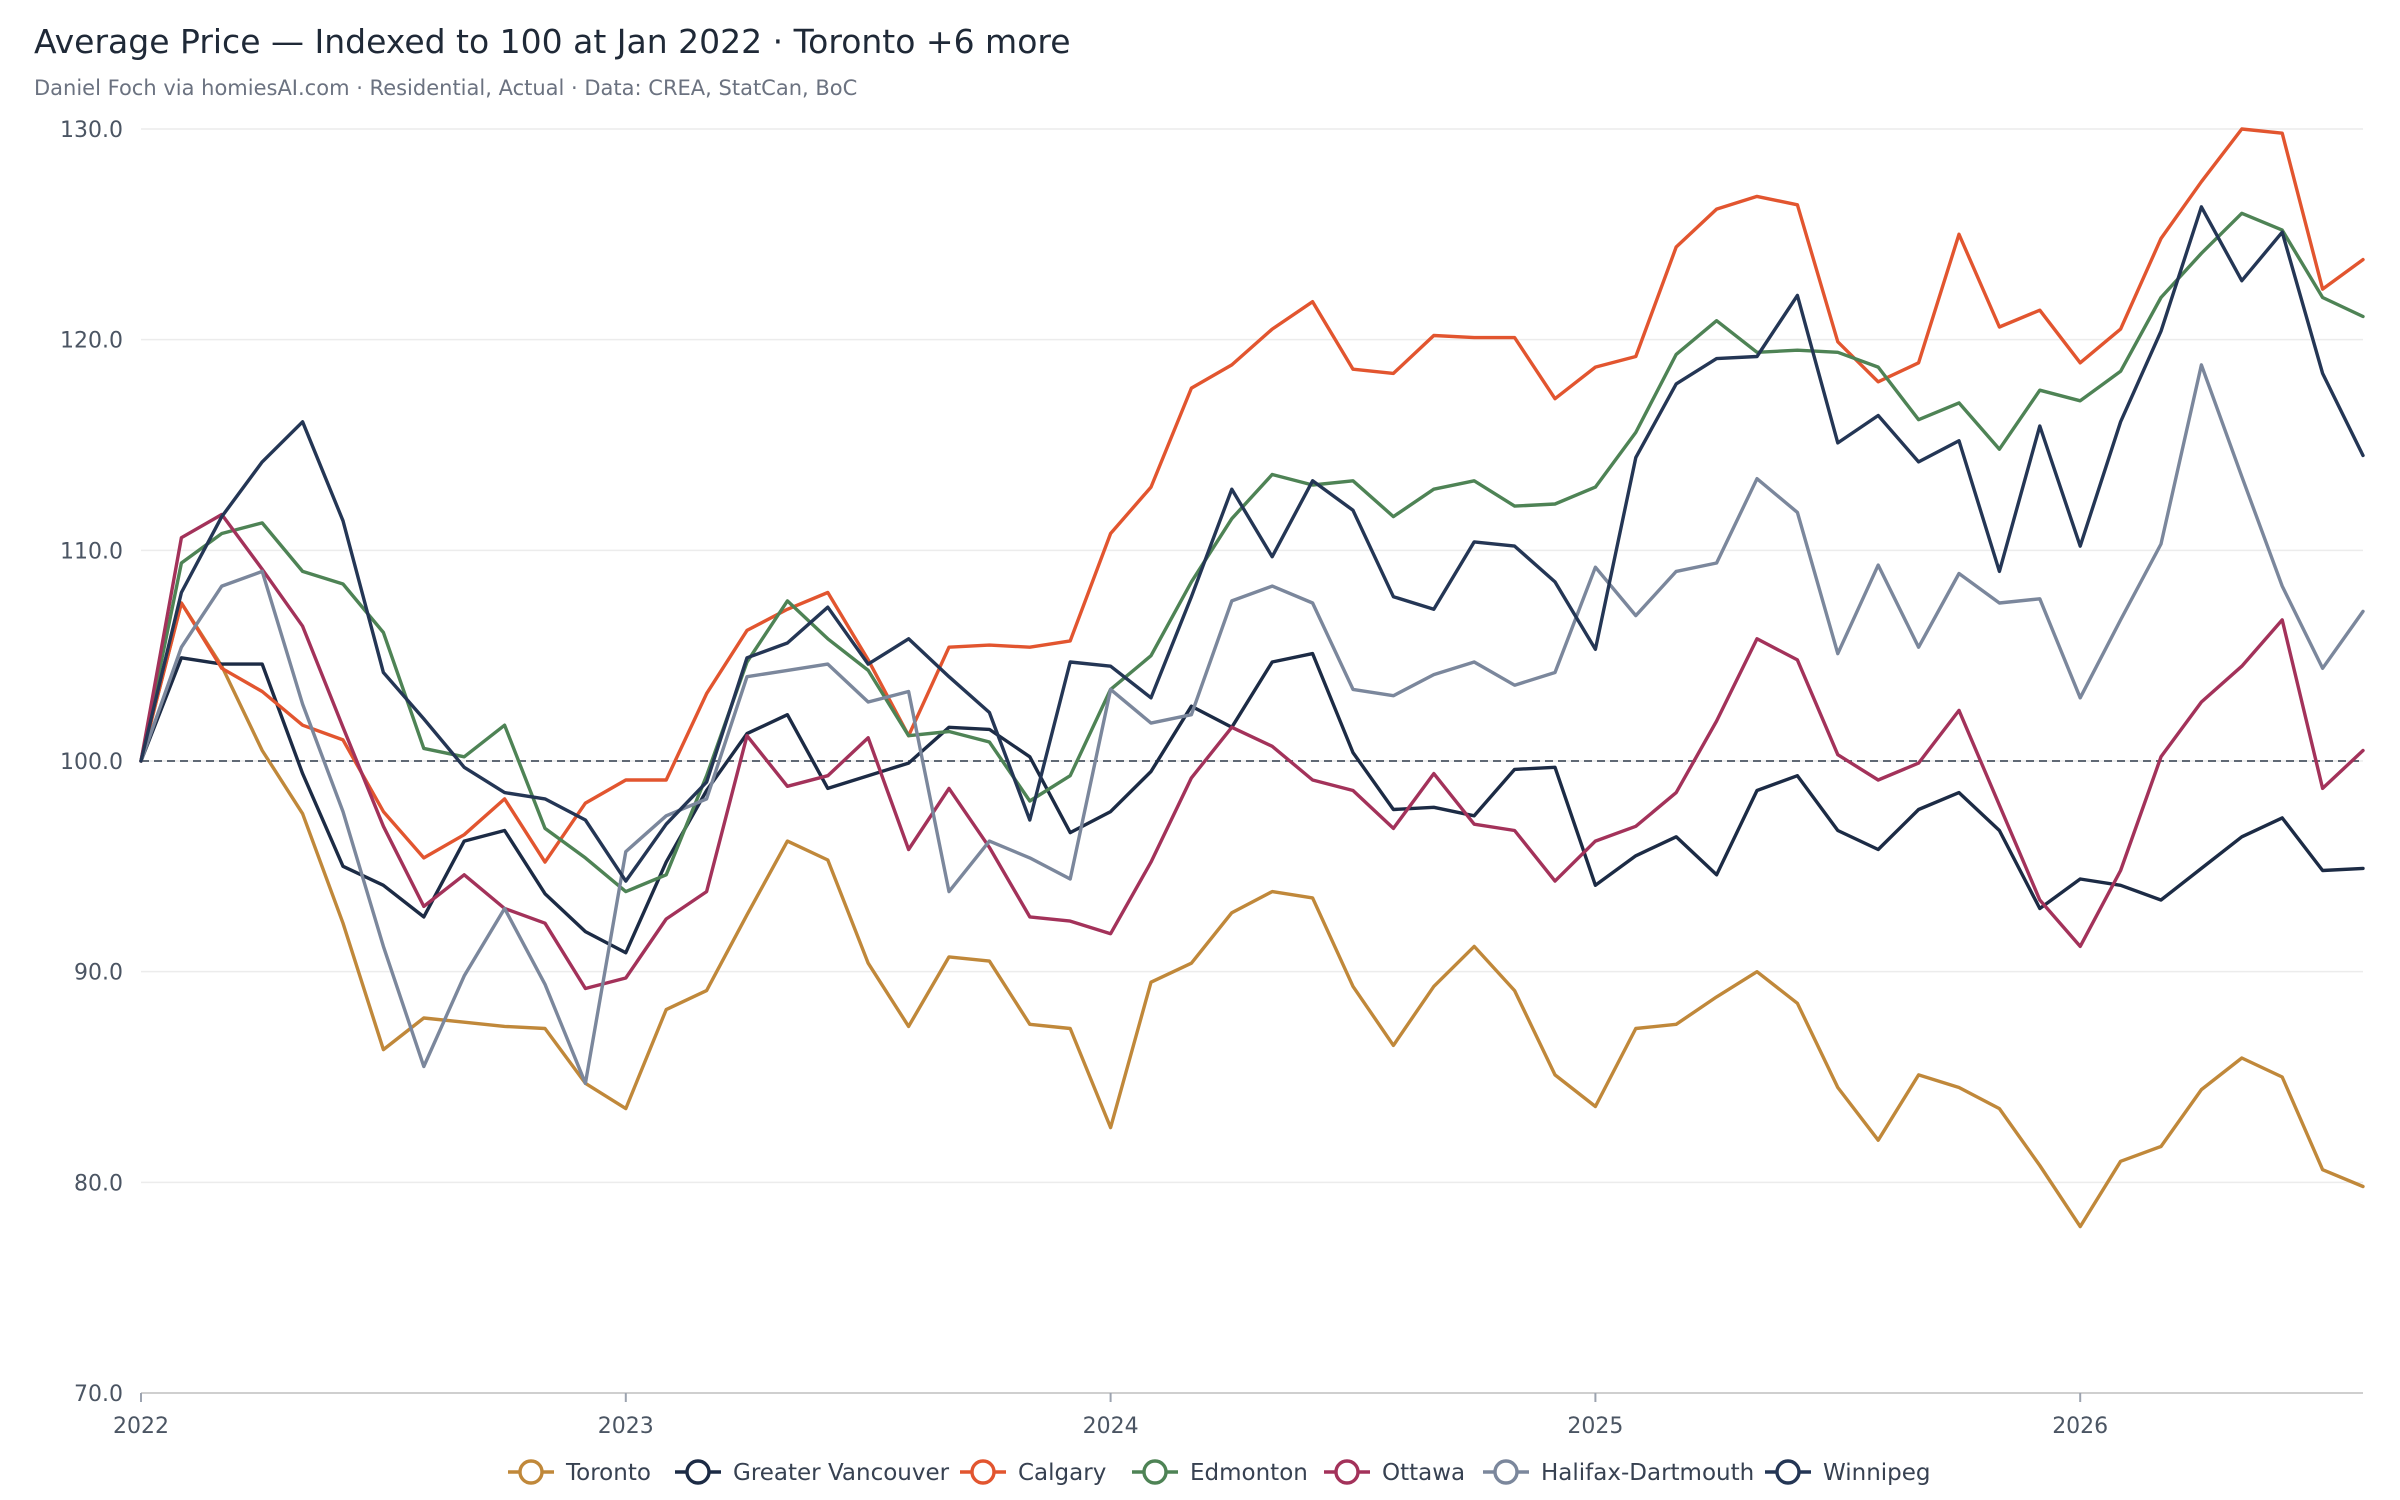 This screenshot has width=2400, height=1500. What do you see at coordinates (1877, 1473) in the screenshot?
I see `legend-label: Winnipeg` at bounding box center [1877, 1473].